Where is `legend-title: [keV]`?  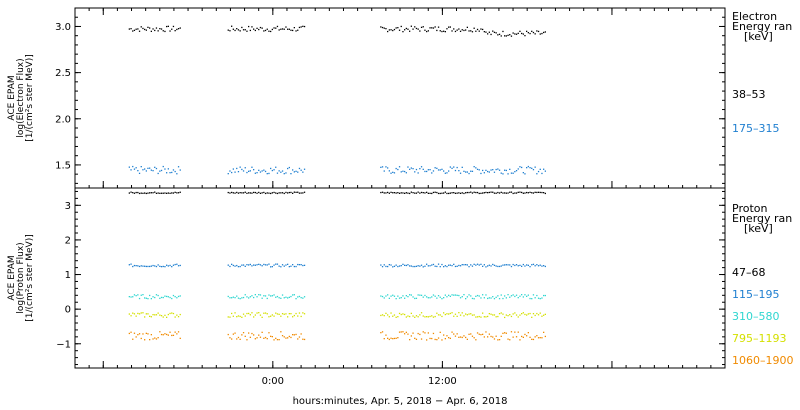 legend-title: [keV] is located at coordinates (758, 36).